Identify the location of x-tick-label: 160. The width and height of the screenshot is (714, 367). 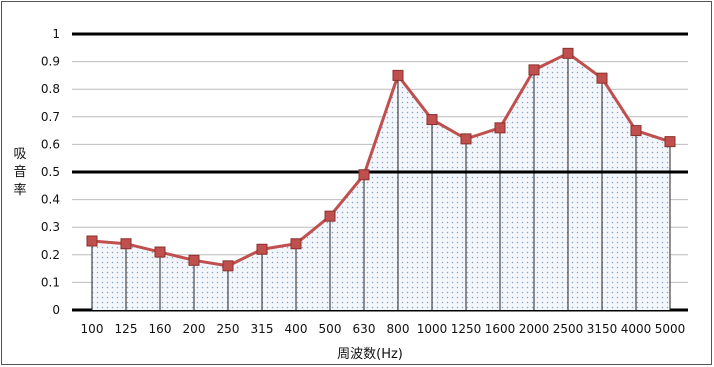
(160, 329).